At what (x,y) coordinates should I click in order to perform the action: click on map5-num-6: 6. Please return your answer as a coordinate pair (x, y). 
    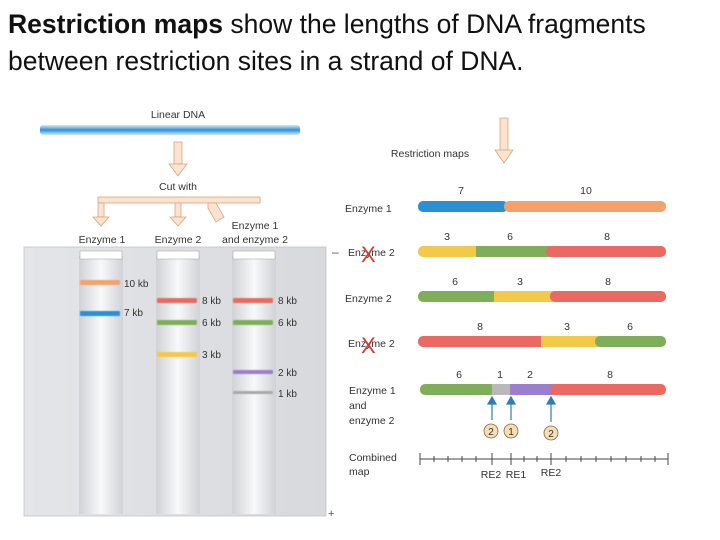
    Looking at the image, I should click on (459, 375).